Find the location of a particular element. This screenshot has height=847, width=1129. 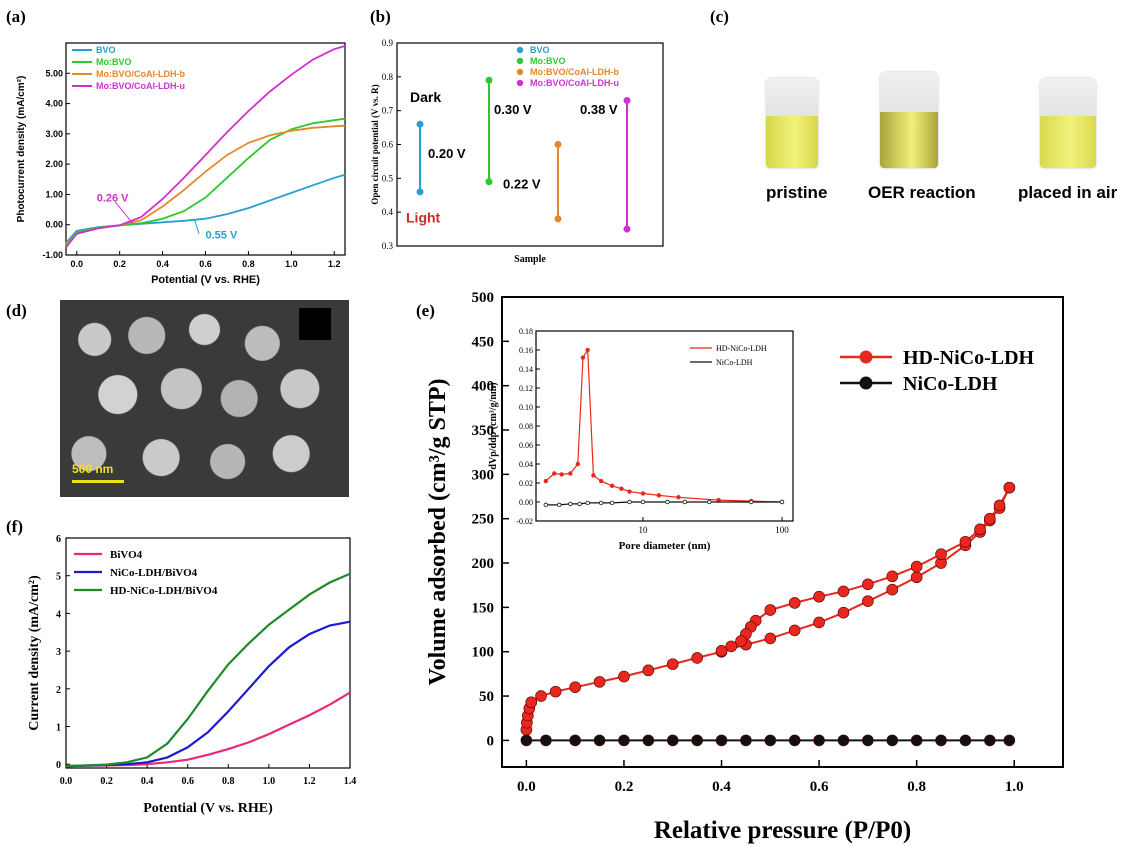

panel-e-ytick-label: 100 is located at coordinates (483, 653).